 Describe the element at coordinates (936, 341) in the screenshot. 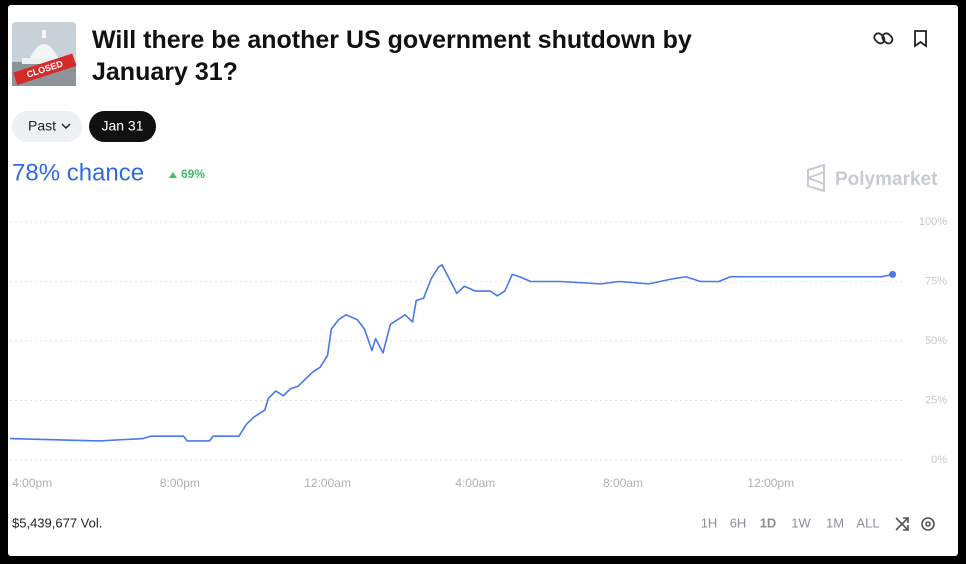

I see `y-tick-label: 50%` at that location.